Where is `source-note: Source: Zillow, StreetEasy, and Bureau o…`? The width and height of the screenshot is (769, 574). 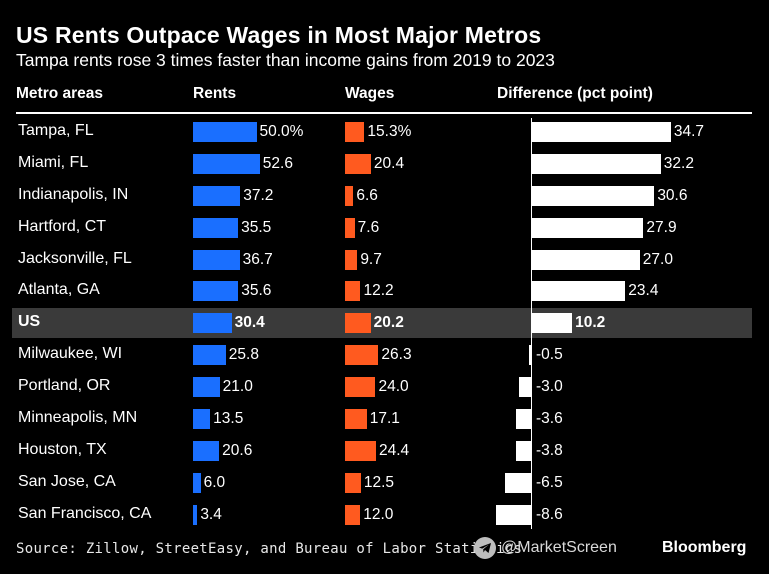
source-note: Source: Zillow, StreetEasy, and Bureau o… is located at coordinates (269, 549).